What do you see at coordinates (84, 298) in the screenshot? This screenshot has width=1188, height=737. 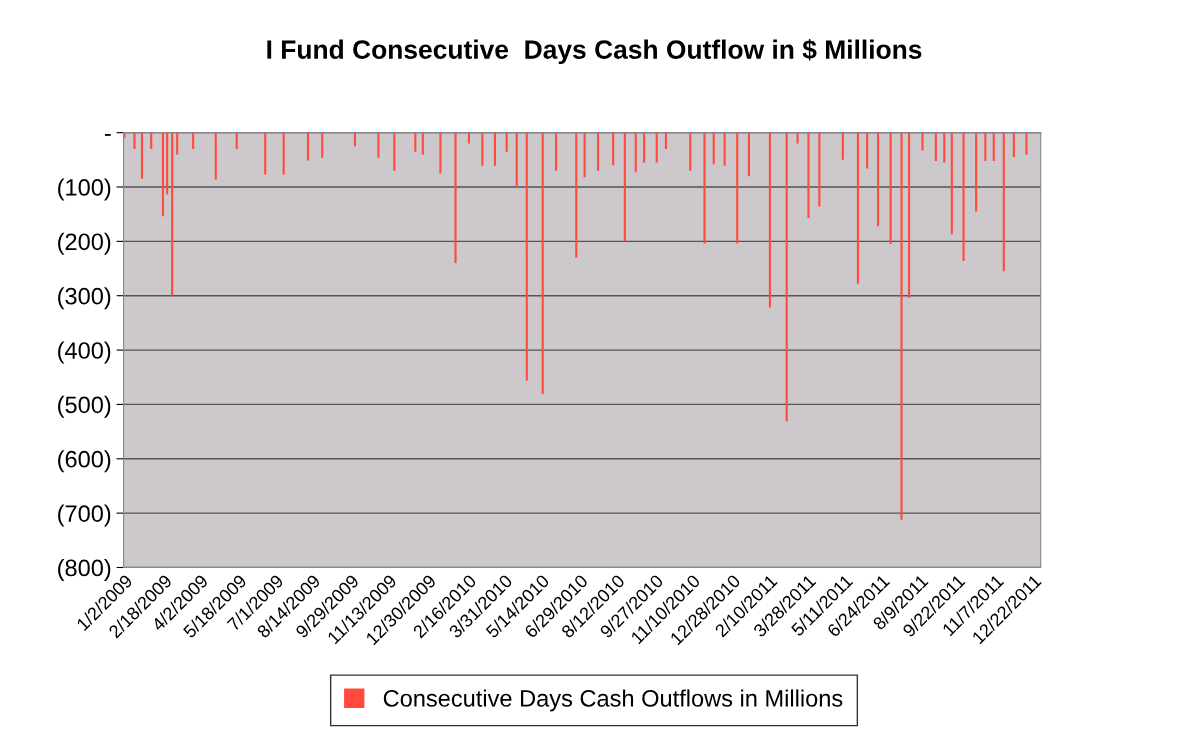 I see `y-tick-label: (300)` at bounding box center [84, 298].